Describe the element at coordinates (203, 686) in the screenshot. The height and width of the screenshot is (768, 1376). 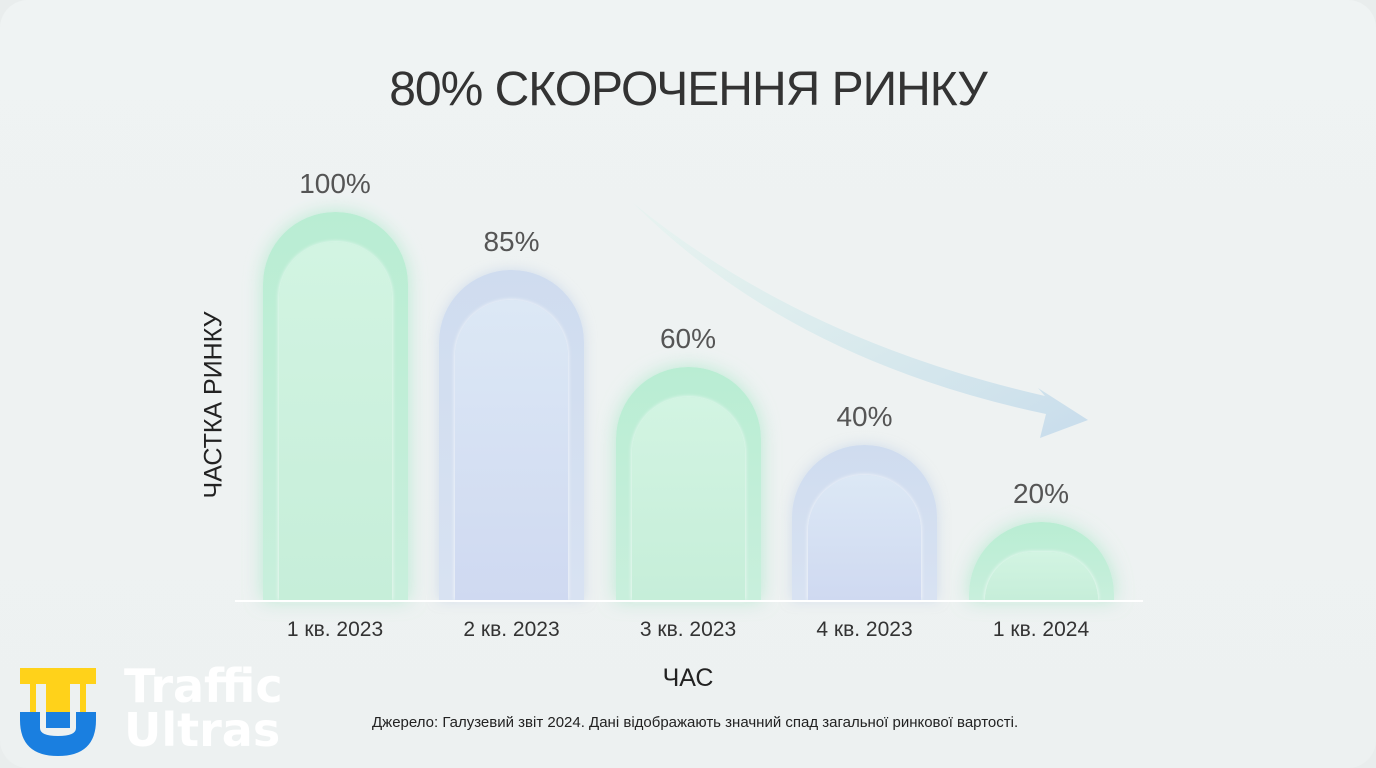
I see `logo-line1: Traffic` at that location.